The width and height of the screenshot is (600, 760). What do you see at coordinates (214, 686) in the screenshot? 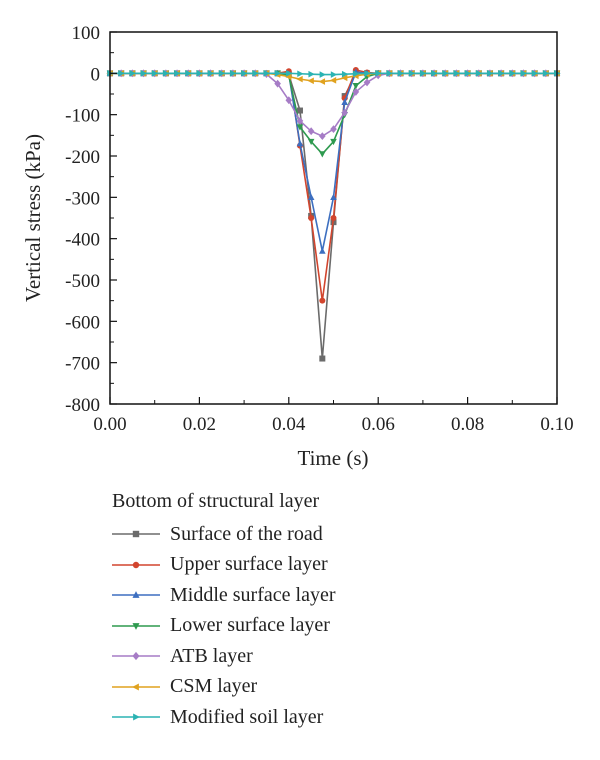
I see `legend-label: CSM layer` at bounding box center [214, 686].